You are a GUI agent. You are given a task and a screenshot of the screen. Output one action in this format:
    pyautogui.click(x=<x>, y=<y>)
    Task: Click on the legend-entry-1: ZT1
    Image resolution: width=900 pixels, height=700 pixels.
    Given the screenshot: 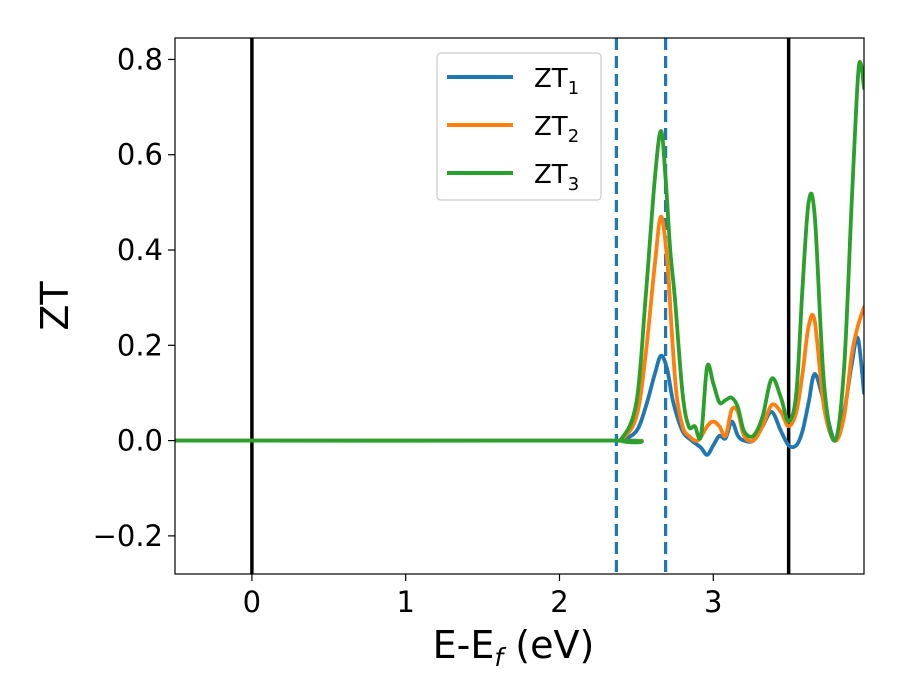 What is the action you would take?
    pyautogui.click(x=556, y=81)
    